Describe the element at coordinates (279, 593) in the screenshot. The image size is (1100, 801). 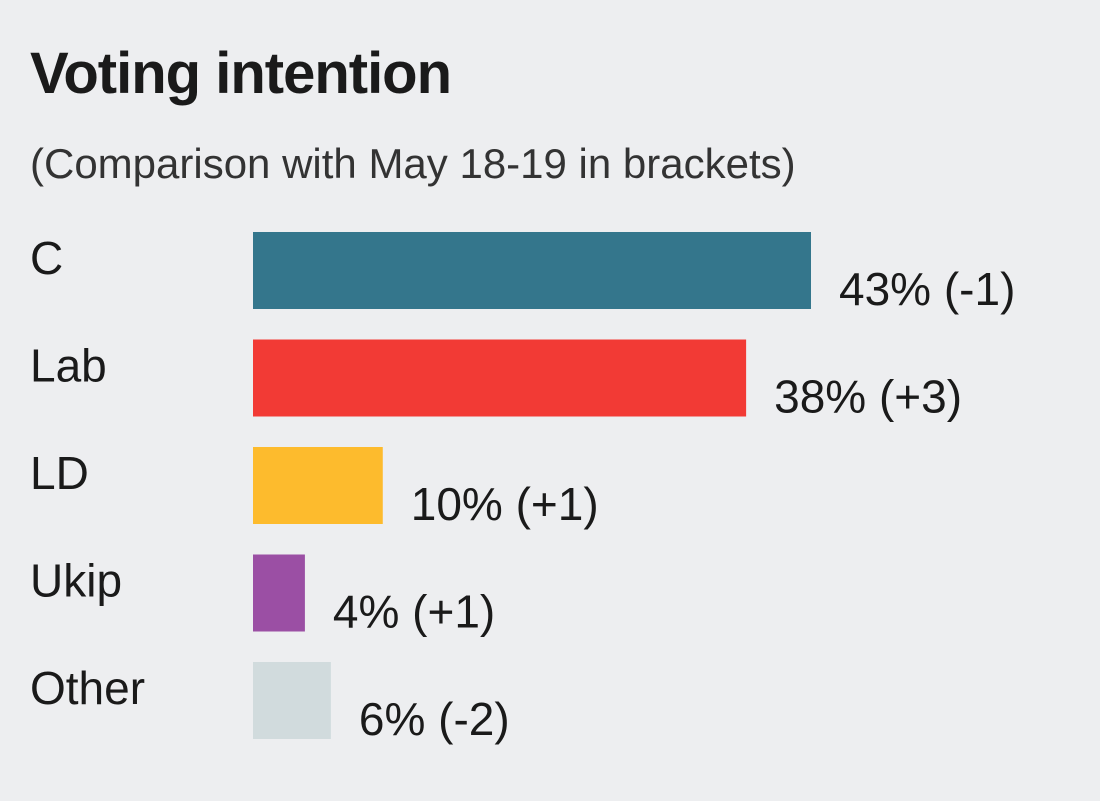
I see `bar-ukip` at that location.